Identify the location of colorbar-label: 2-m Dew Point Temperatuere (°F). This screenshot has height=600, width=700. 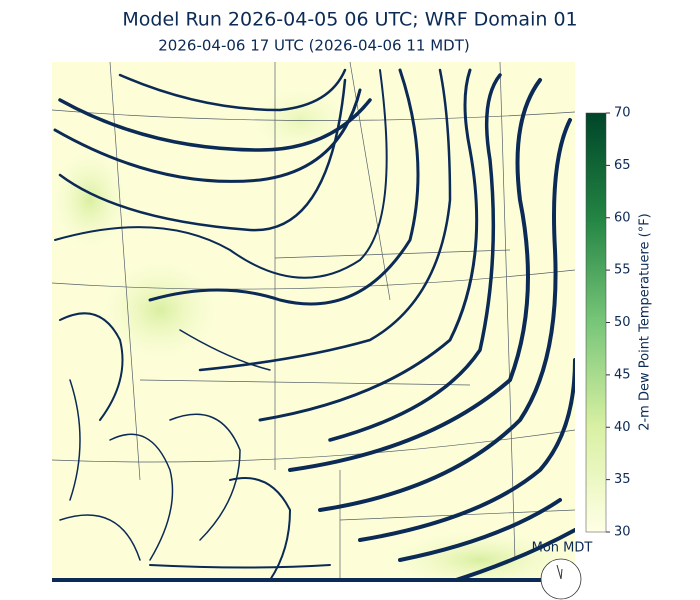
(645, 322).